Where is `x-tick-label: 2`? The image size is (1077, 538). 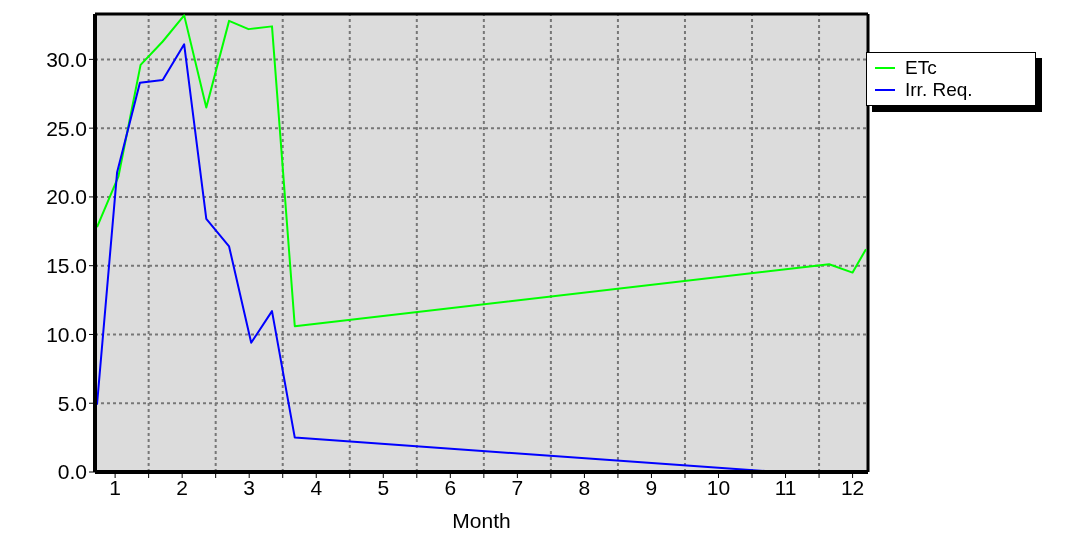
x-tick-label: 2 is located at coordinates (182, 487).